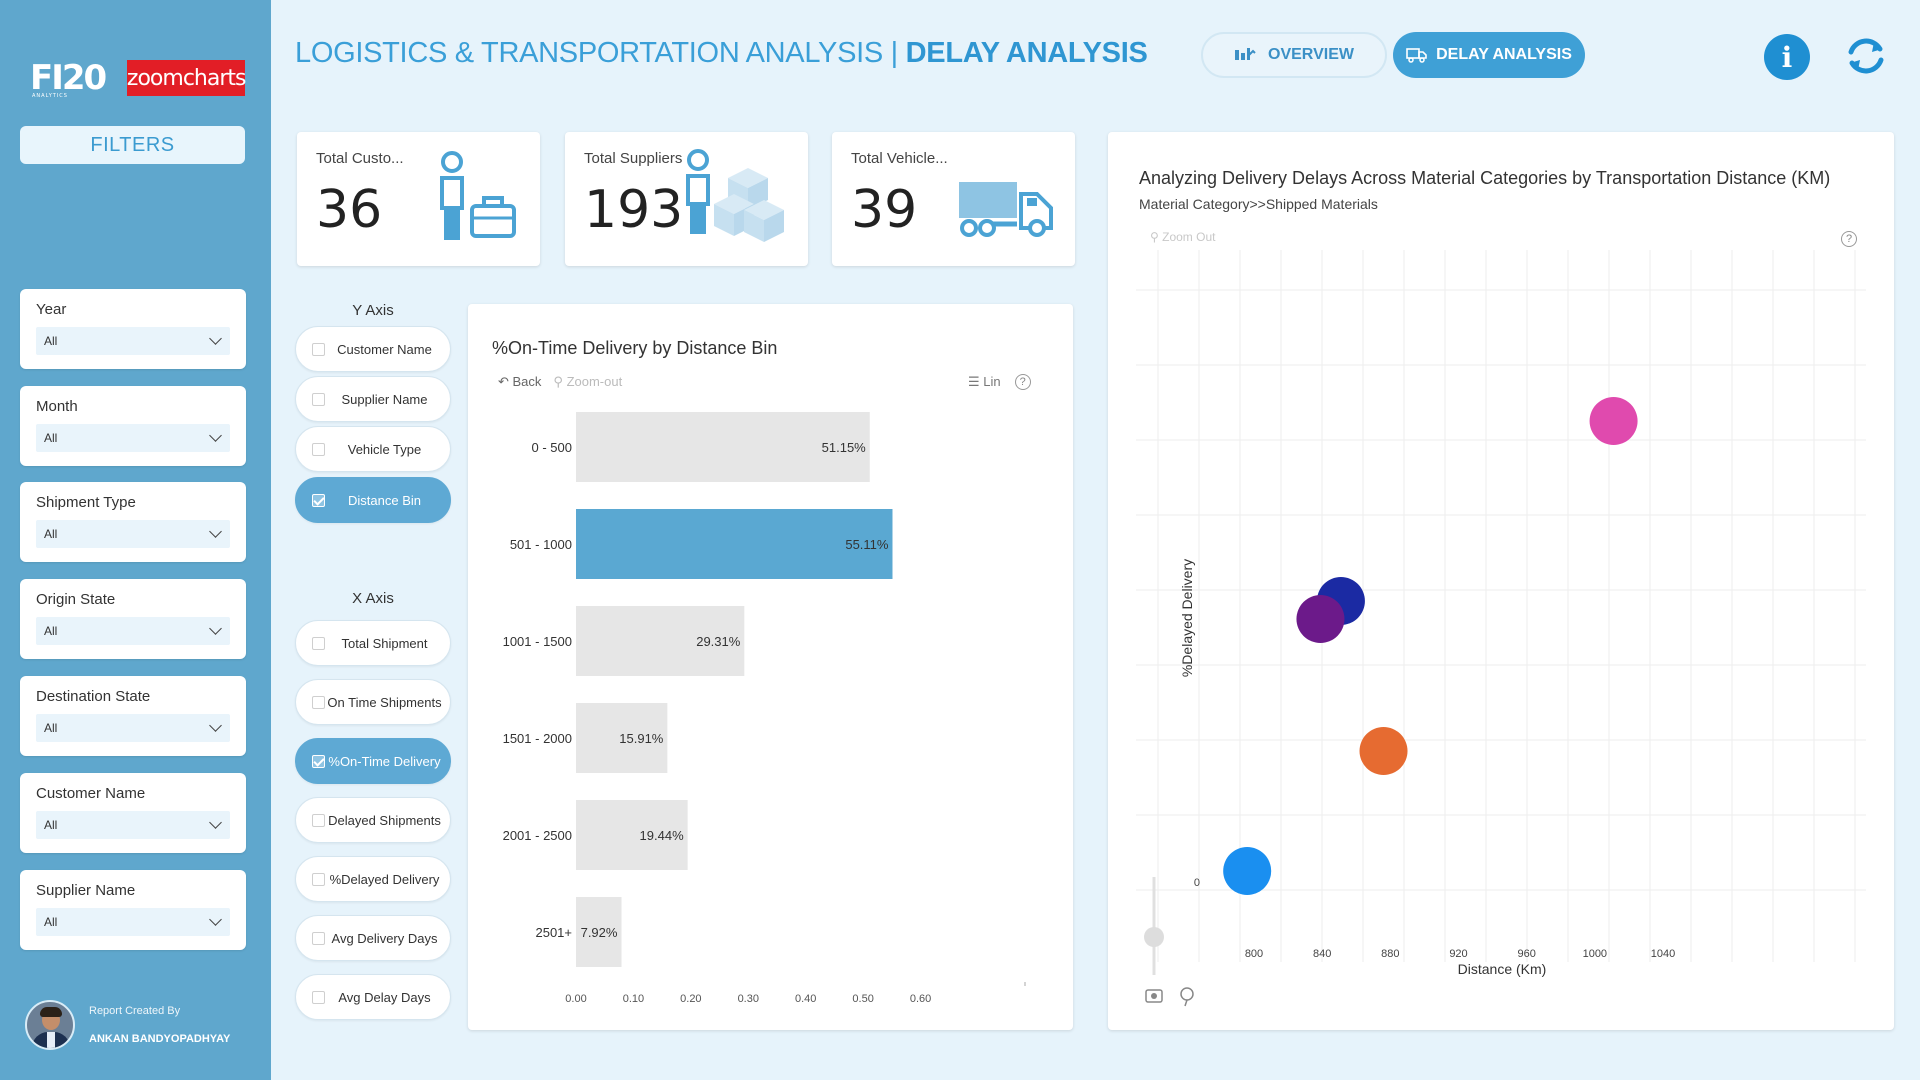  I want to click on x-tick-label: 0.30, so click(748, 999).